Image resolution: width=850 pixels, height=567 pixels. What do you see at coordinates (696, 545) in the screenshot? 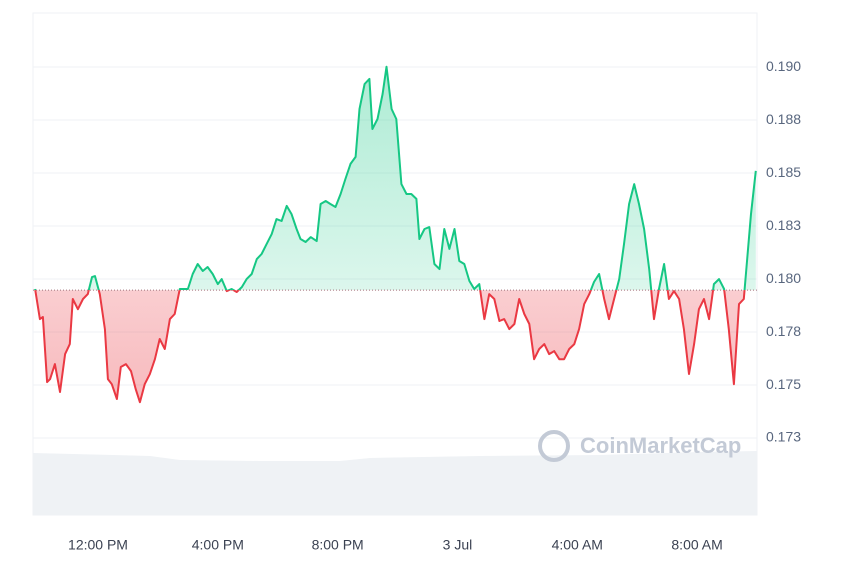
I see `x-tick-label: 8:00 AM` at bounding box center [696, 545].